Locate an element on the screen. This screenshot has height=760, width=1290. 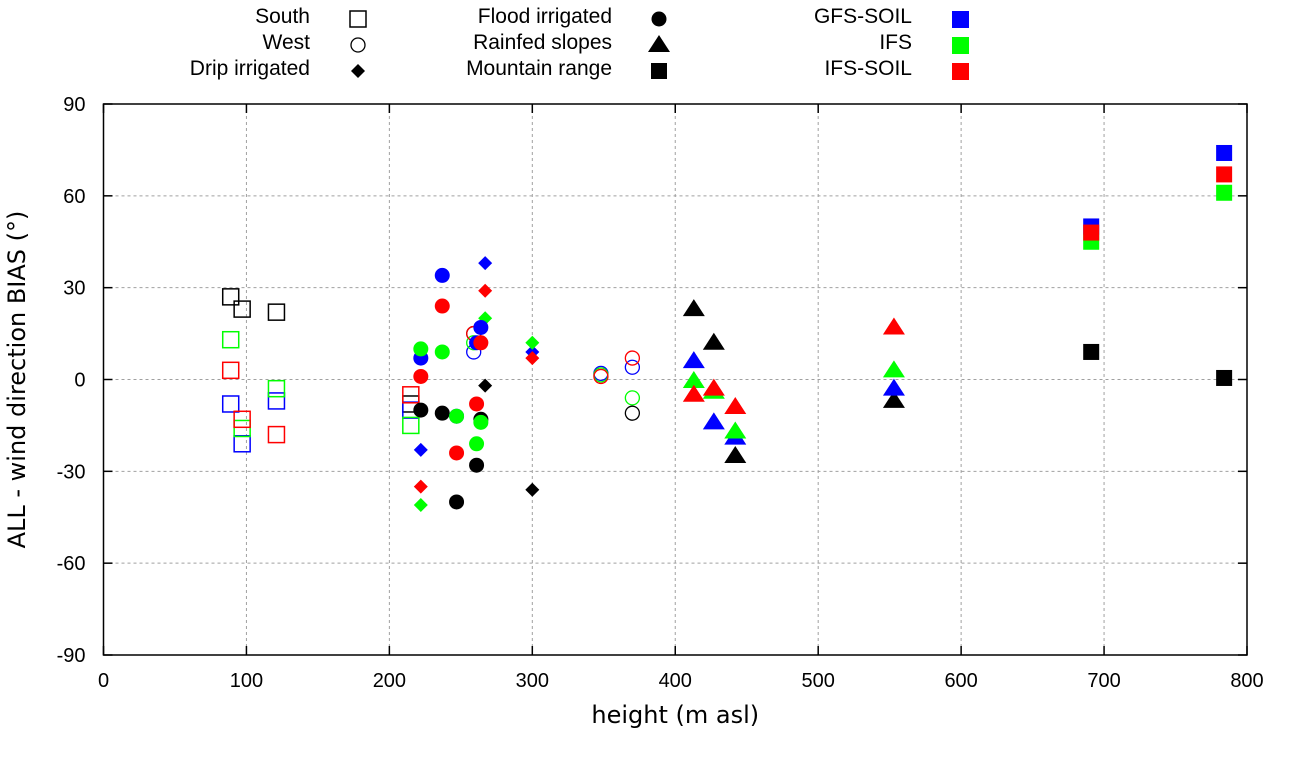
series-drip-irrigated is located at coordinates (476, 384).